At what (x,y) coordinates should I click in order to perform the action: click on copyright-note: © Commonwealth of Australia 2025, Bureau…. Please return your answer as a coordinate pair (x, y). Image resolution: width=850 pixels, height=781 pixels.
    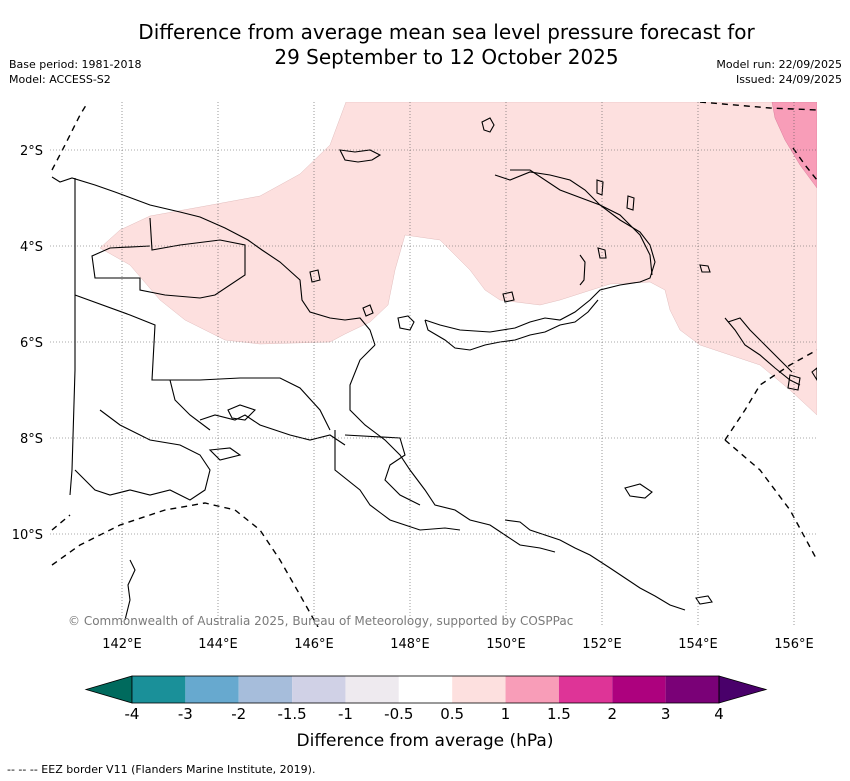
    Looking at the image, I should click on (321, 621).